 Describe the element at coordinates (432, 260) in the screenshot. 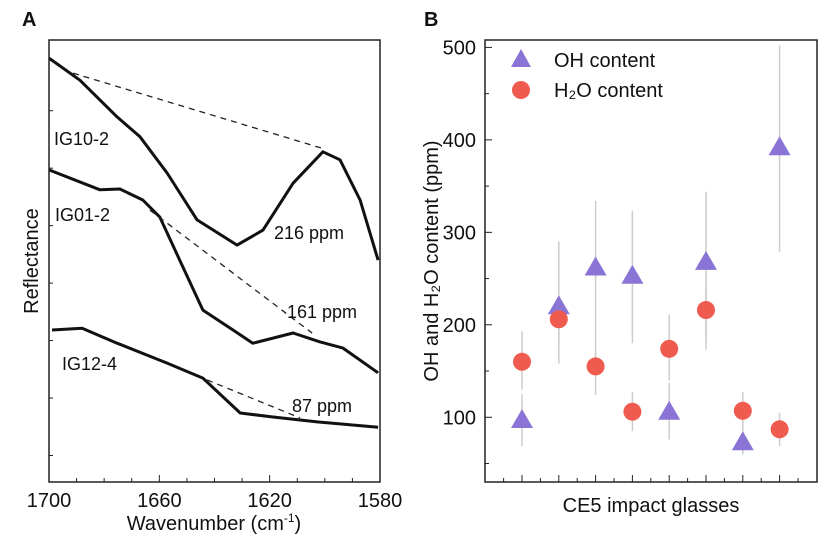

I see `panel-b-ylabel: OH and H₂O content (ppm)` at that location.